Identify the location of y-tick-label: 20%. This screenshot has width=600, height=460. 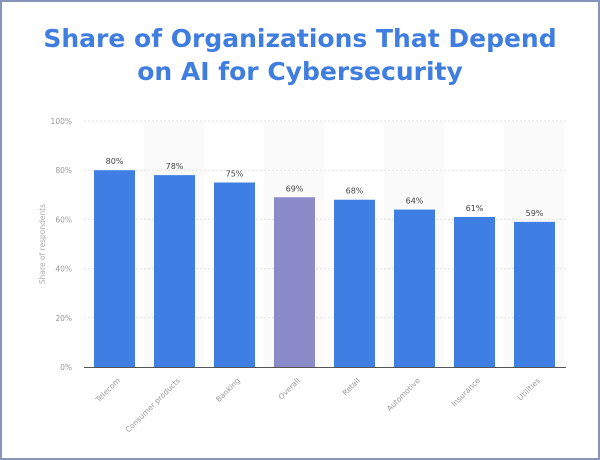
(63, 318).